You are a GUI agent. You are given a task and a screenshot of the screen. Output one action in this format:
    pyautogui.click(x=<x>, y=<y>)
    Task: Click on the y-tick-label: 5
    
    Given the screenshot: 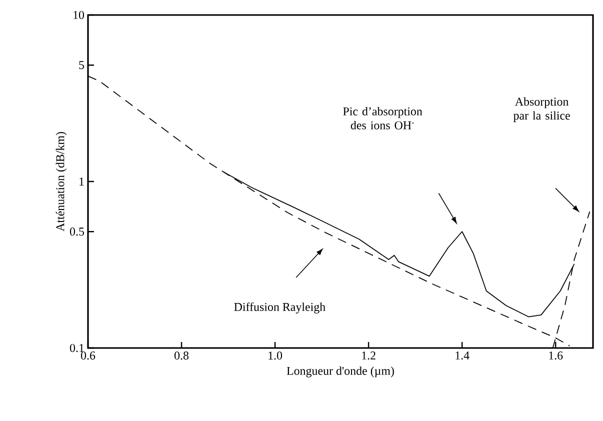 What is the action you would take?
    pyautogui.click(x=81, y=65)
    